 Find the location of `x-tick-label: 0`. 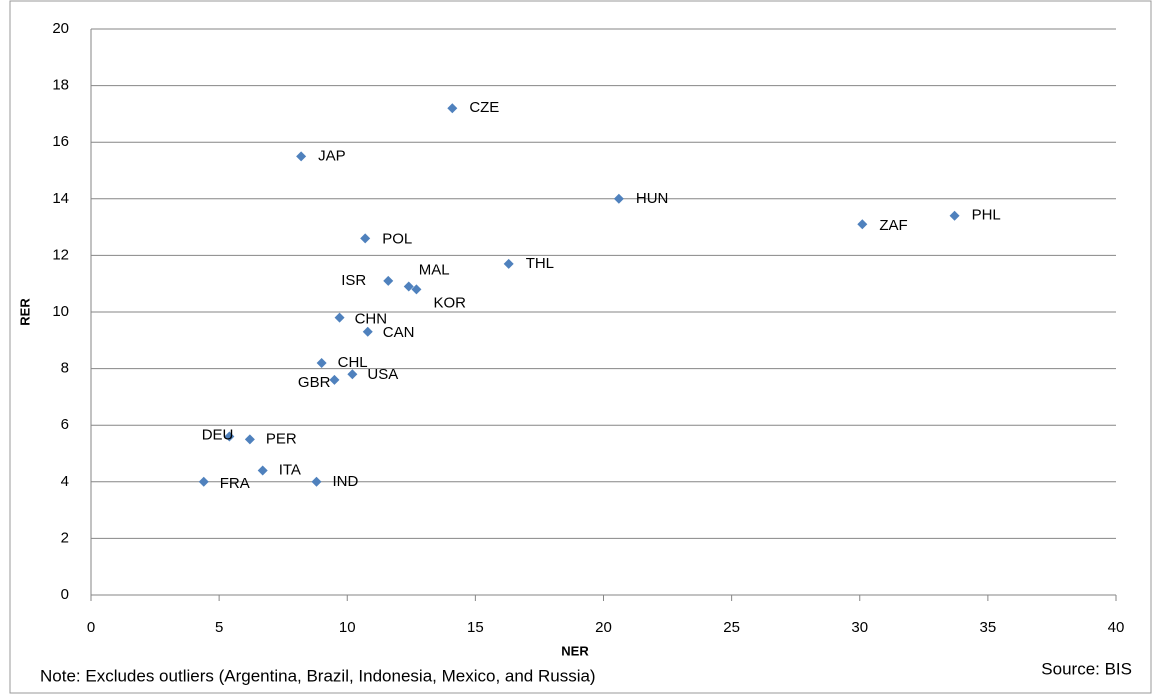

x-tick-label: 0 is located at coordinates (91, 627).